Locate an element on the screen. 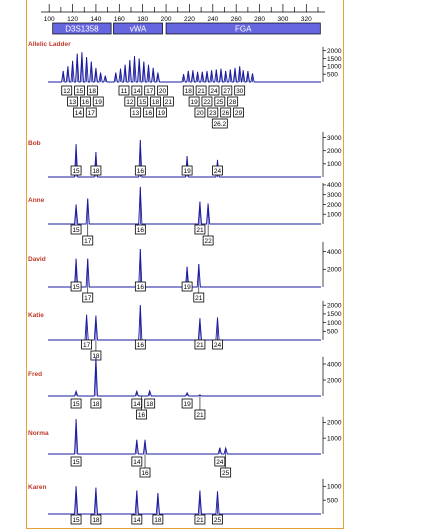 This screenshot has height=530, width=448. allele-text: 12 is located at coordinates (130, 102).